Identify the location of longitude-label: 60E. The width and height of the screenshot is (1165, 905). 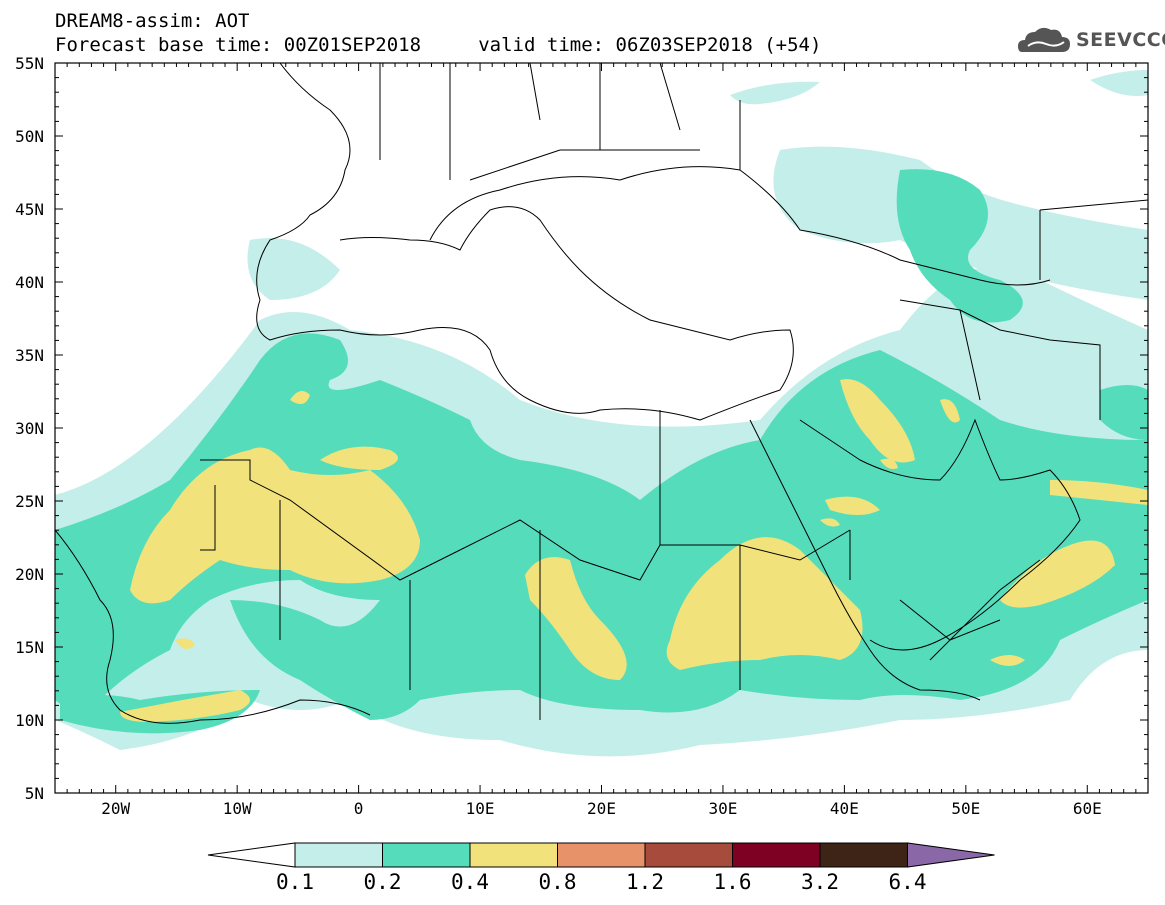
(1087, 808).